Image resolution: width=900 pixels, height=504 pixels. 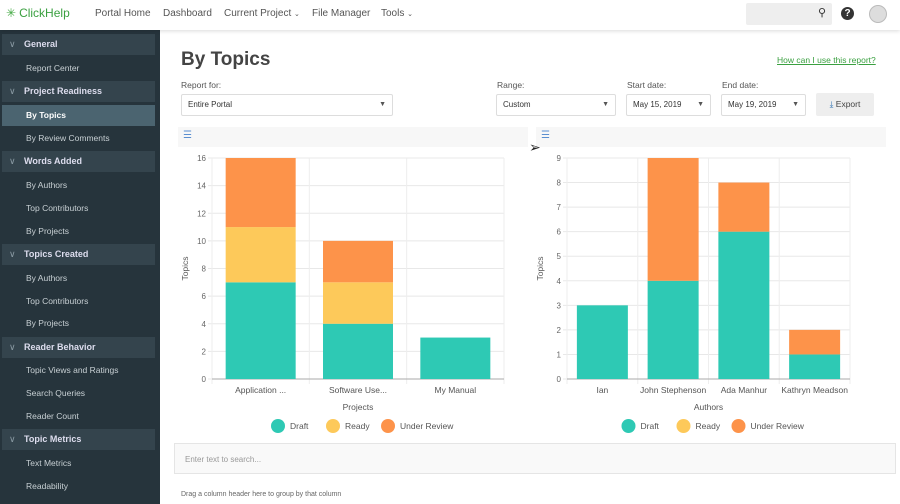 What do you see at coordinates (78, 254) in the screenshot?
I see `sidebar-section-topics-created: Topics Created` at bounding box center [78, 254].